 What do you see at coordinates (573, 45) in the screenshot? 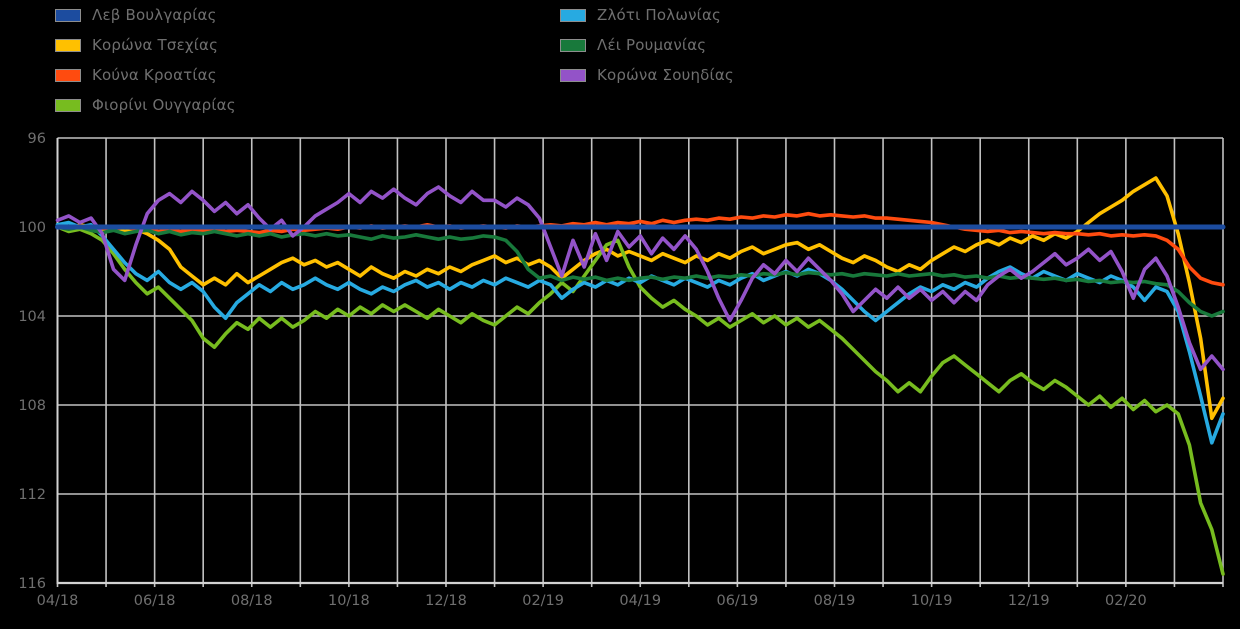
I see `legend-swatch-ron-leu` at bounding box center [573, 45].